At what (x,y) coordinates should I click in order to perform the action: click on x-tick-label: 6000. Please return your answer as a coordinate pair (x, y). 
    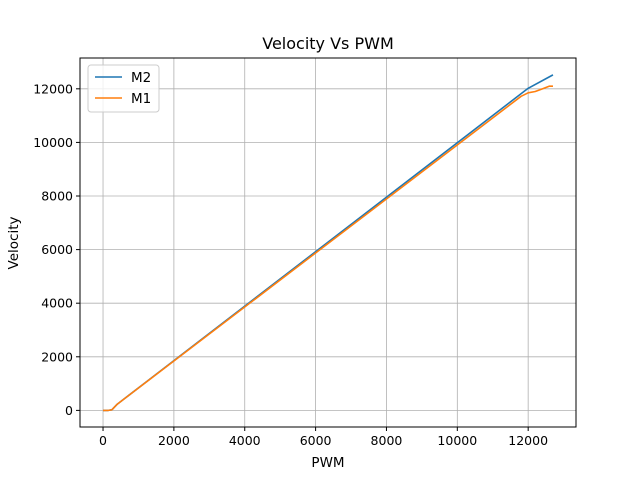
    Looking at the image, I should click on (316, 440).